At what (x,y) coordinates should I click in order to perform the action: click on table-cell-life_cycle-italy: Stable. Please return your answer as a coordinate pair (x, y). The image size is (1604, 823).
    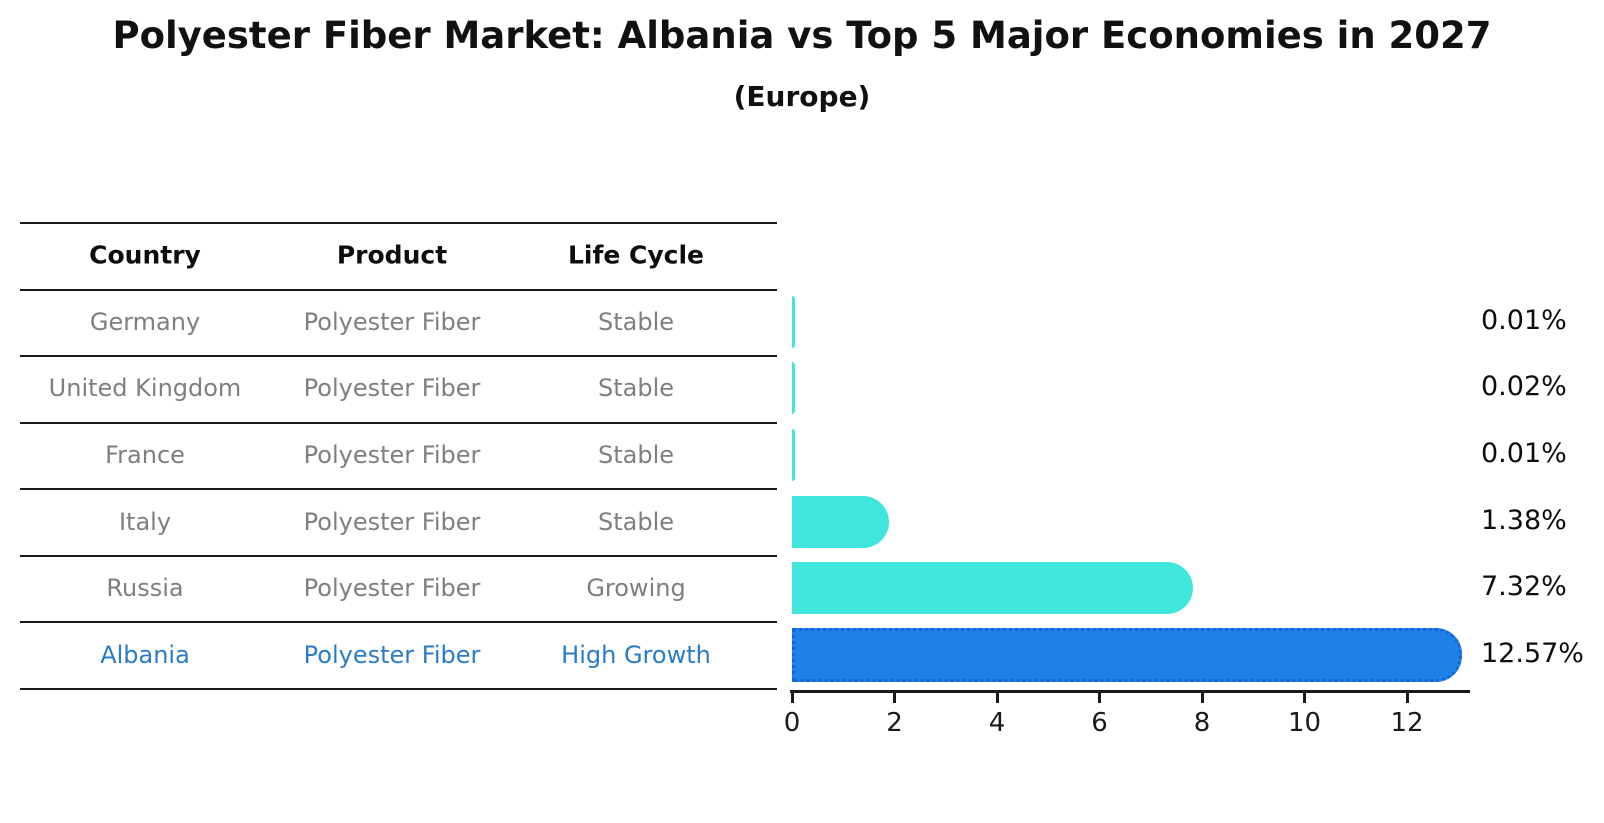
    Looking at the image, I should click on (636, 521).